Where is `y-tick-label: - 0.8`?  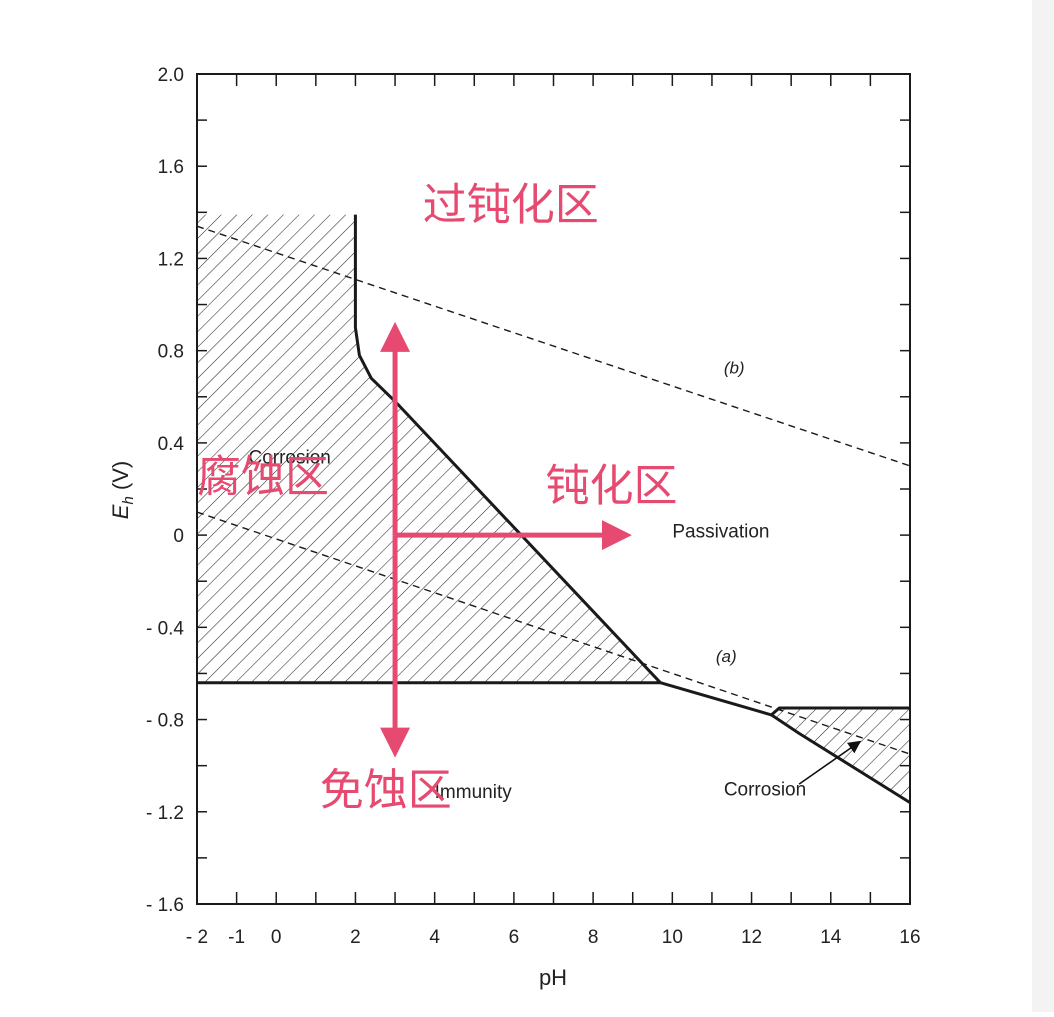
y-tick-label: - 0.8 is located at coordinates (165, 721).